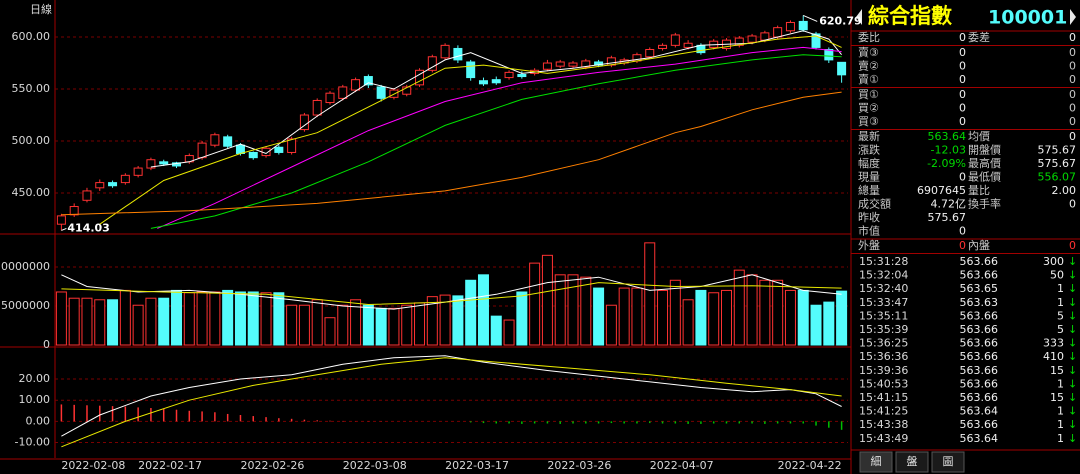 Image resolution: width=1080 pixels, height=474 pixels. Describe the element at coordinates (979, 288) in the screenshot. I see `tick-price: 563.65` at that location.